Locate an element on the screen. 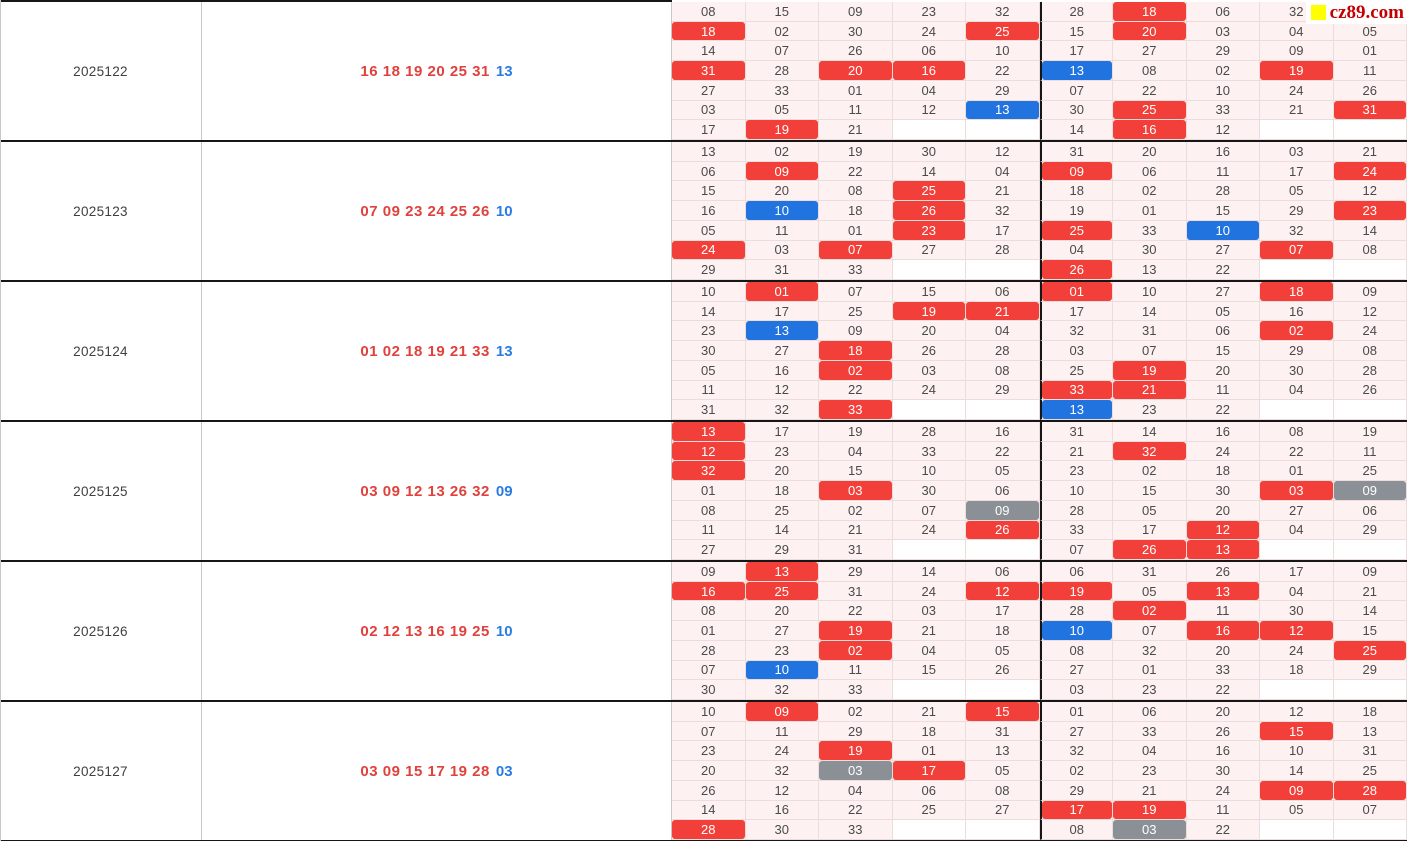 The image size is (1407, 841). number-cell: 03 is located at coordinates (782, 250).